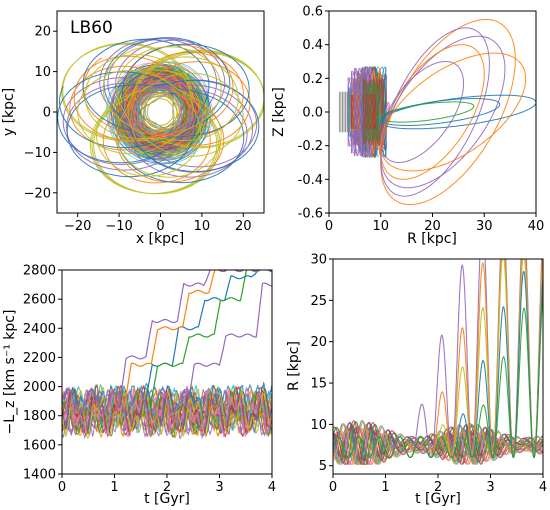  I want to click on inner-ring, so click(160, 112).